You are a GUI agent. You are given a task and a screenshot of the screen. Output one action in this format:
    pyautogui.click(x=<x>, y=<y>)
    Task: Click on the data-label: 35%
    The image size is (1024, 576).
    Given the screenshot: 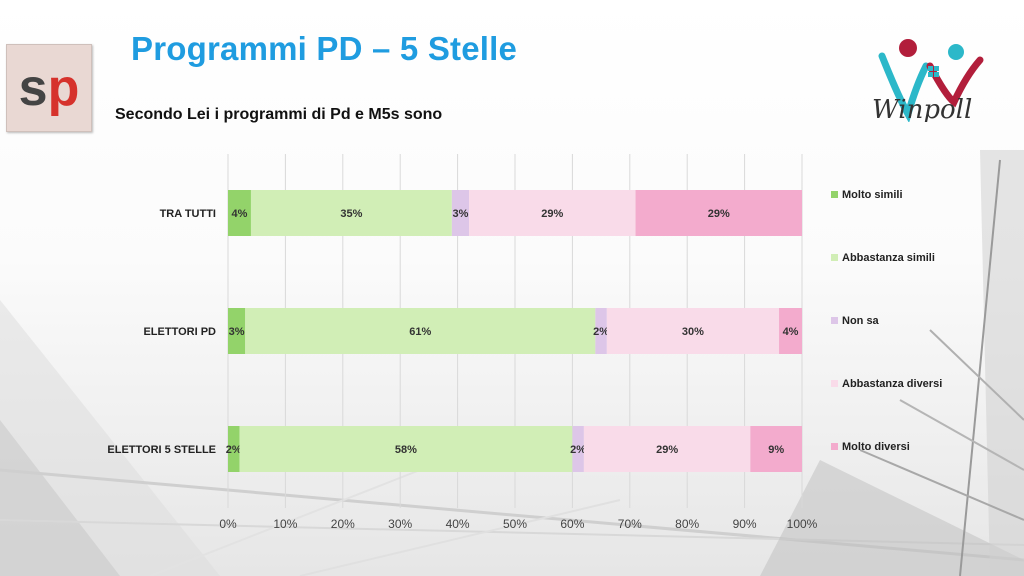 What is the action you would take?
    pyautogui.click(x=351, y=214)
    